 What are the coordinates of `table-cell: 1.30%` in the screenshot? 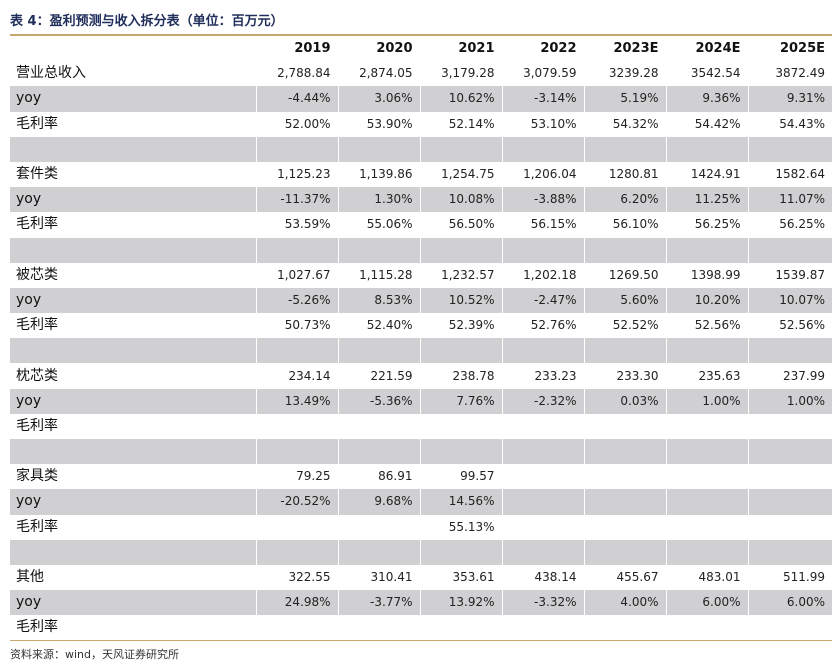 It's located at (378, 200).